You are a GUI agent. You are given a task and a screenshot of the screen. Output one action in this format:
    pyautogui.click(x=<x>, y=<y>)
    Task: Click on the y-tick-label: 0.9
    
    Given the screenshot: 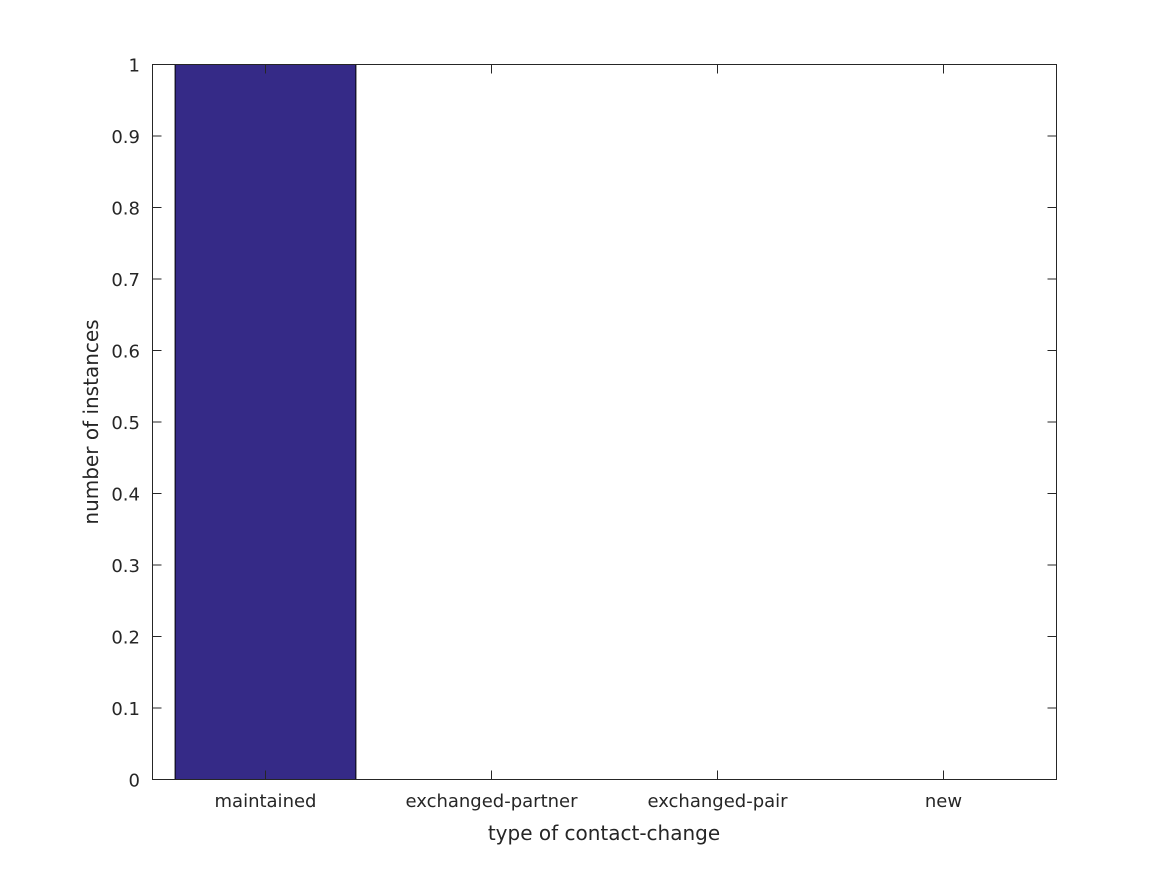 What is the action you would take?
    pyautogui.click(x=125, y=137)
    